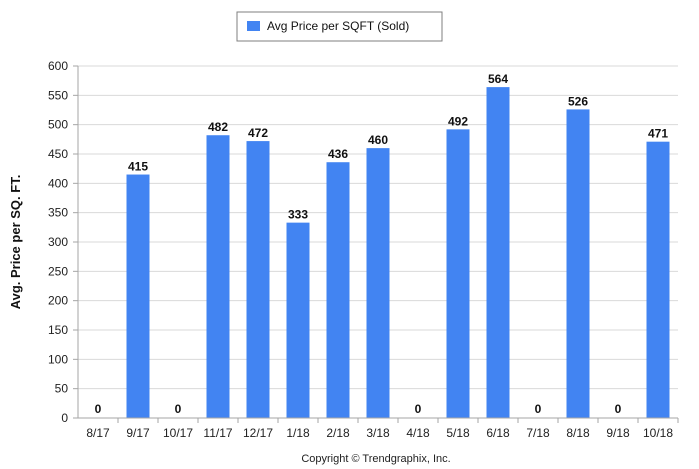 This screenshot has width=699, height=469. What do you see at coordinates (375, 459) in the screenshot?
I see `copyright-text: Copyright © Trendgraphix, Inc.` at bounding box center [375, 459].